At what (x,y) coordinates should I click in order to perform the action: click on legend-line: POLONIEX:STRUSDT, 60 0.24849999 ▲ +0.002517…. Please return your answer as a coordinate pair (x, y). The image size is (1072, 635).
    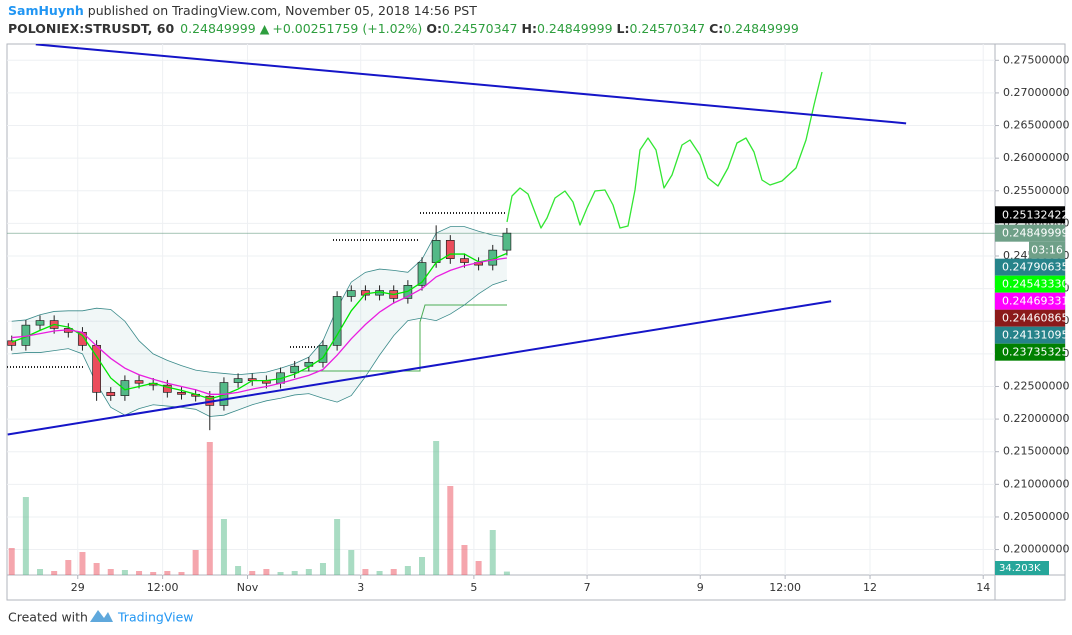
    Looking at the image, I should click on (403, 28).